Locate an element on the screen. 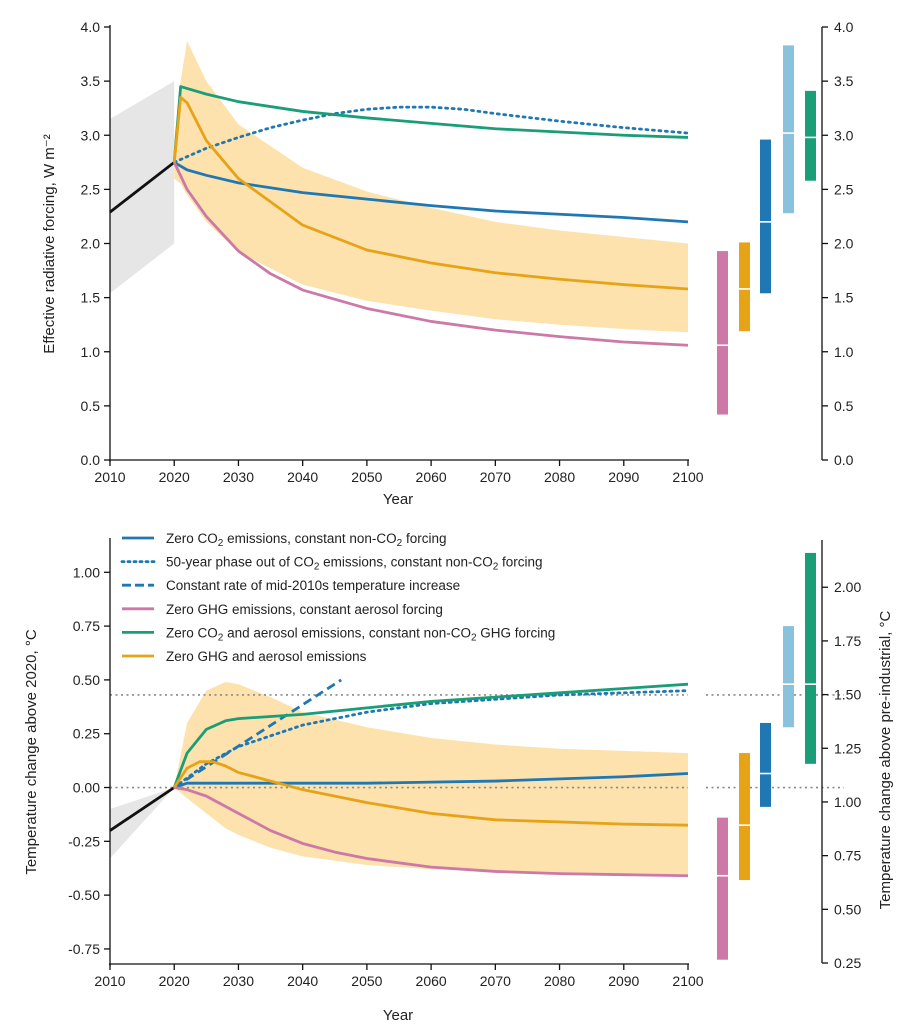  top-x-tick-label: 2050 is located at coordinates (366, 477).